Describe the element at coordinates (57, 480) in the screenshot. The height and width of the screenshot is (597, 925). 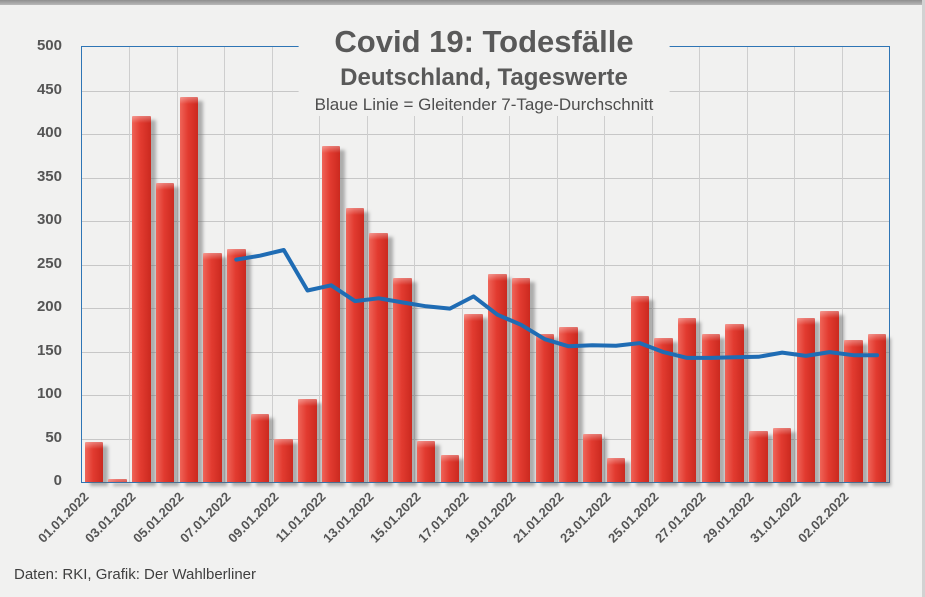
I see `y-tick-label: 0` at that location.